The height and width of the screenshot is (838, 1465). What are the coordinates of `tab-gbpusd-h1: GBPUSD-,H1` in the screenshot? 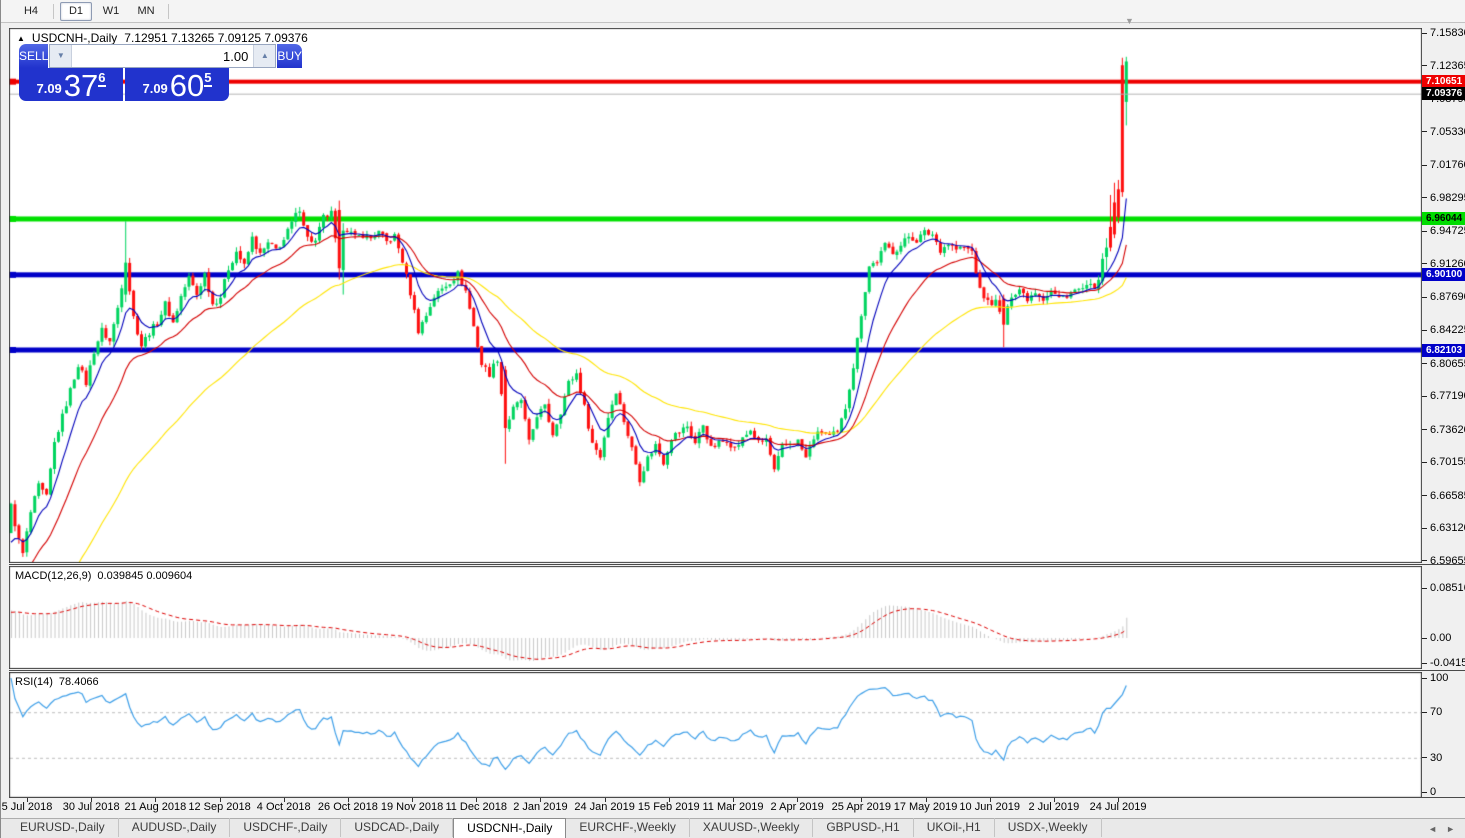 It's located at (863, 827).